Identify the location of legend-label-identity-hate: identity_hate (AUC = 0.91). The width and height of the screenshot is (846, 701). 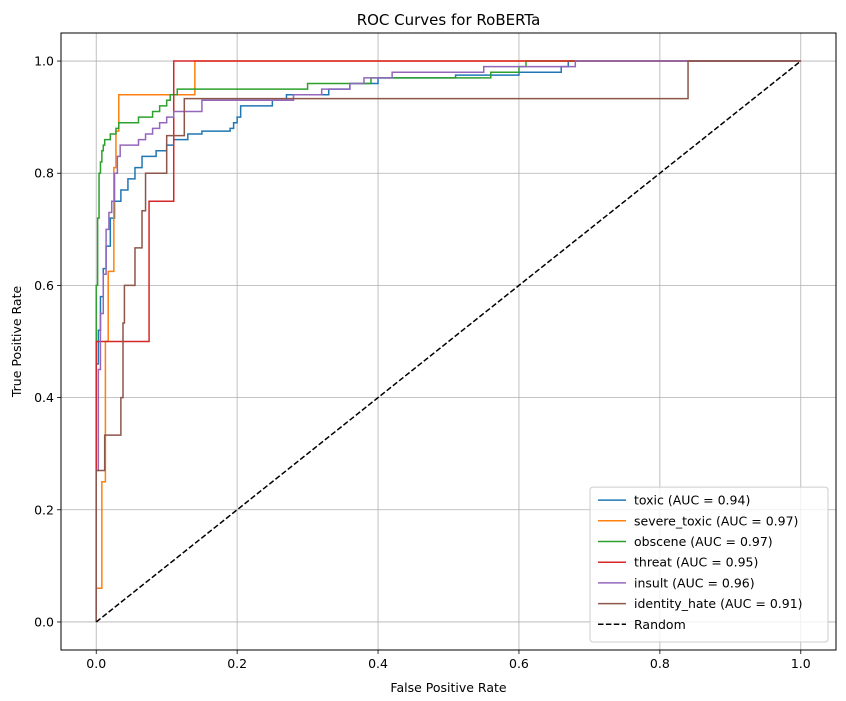
(718, 603).